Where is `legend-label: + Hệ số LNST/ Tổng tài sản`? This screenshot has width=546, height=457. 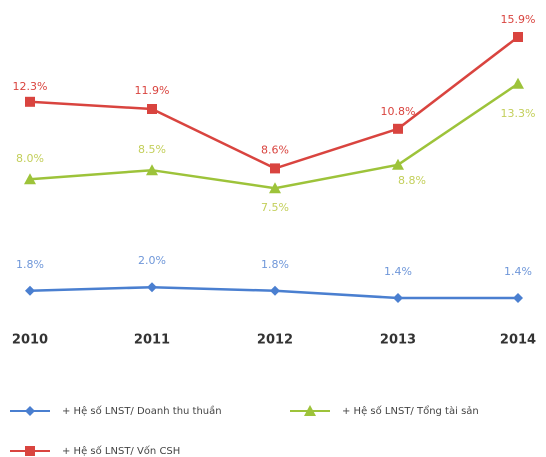 legend-label: + Hệ số LNST/ Tổng tài sản is located at coordinates (410, 410).